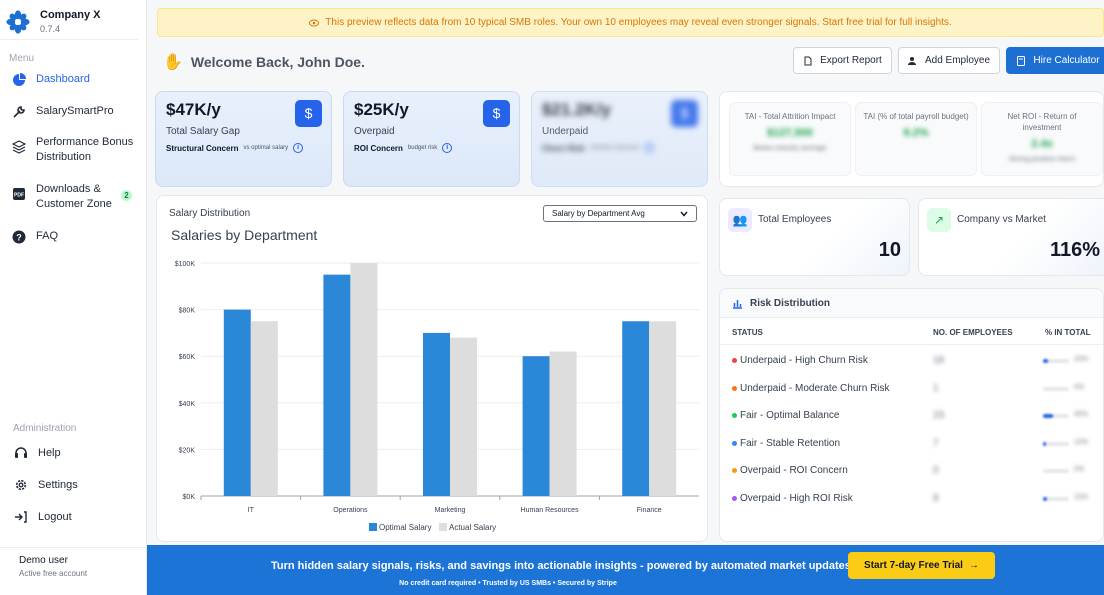 Image resolution: width=1104 pixels, height=595 pixels. Describe the element at coordinates (737, 304) in the screenshot. I see `bar-chart-icon` at that location.